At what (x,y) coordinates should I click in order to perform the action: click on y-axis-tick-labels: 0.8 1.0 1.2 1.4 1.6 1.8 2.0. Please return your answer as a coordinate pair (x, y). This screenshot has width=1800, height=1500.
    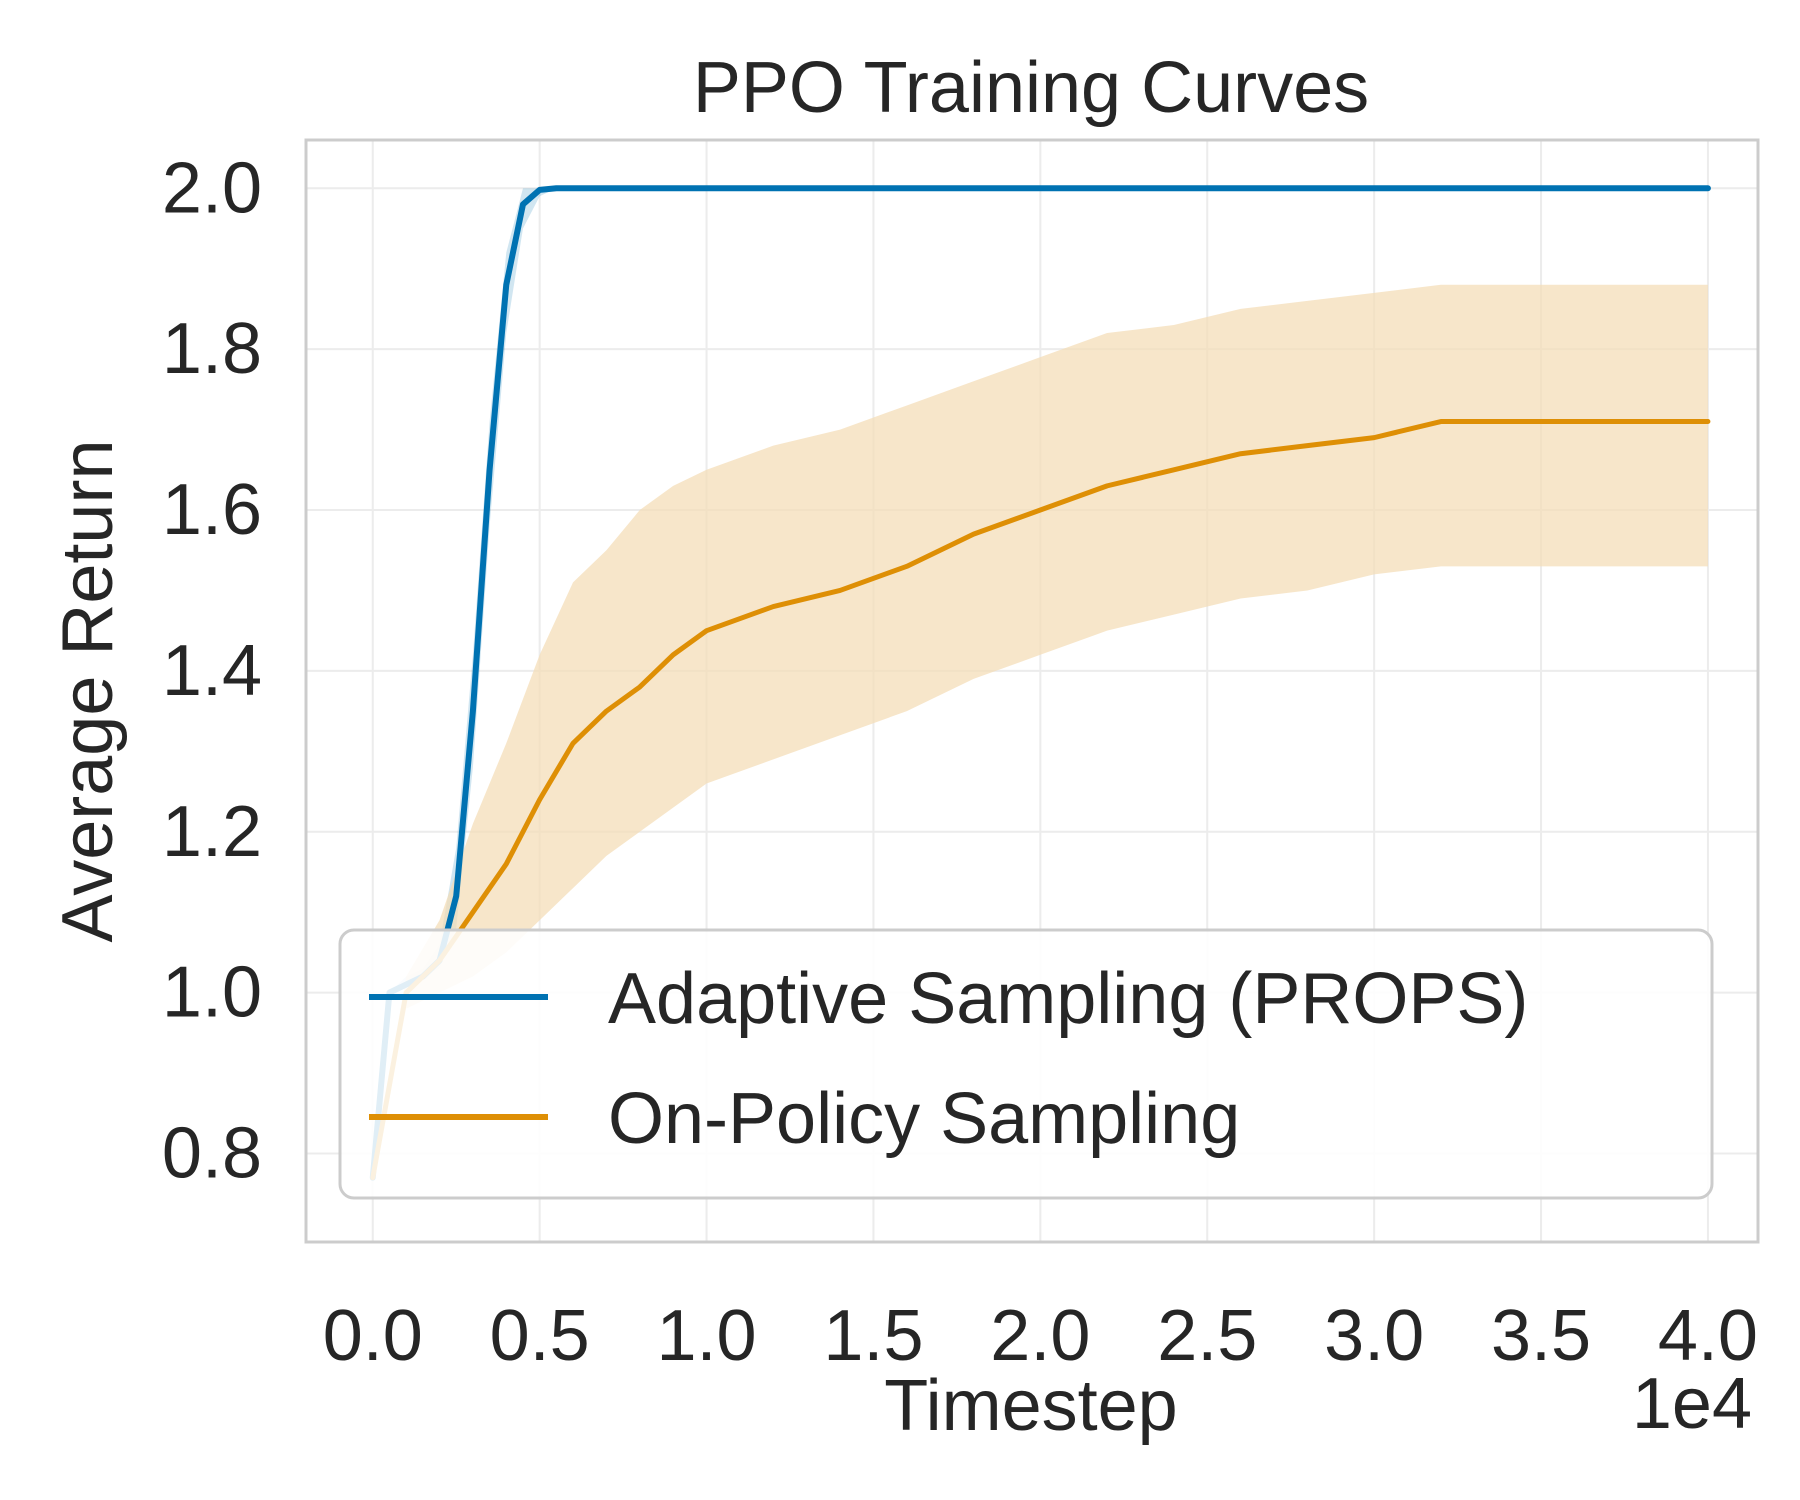
    Looking at the image, I should click on (212, 670).